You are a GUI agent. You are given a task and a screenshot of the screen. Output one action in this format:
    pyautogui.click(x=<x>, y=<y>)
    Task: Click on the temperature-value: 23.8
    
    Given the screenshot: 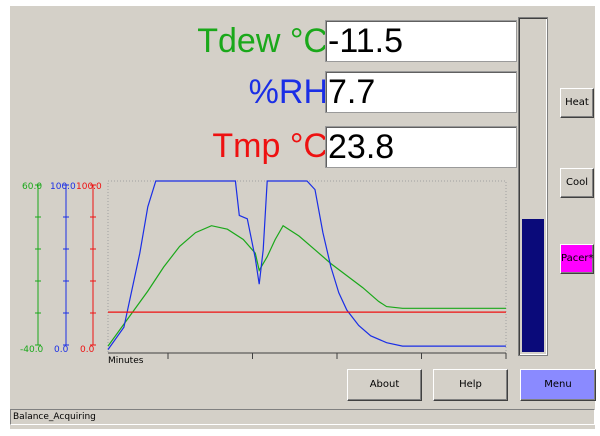 What is the action you would take?
    pyautogui.click(x=421, y=147)
    